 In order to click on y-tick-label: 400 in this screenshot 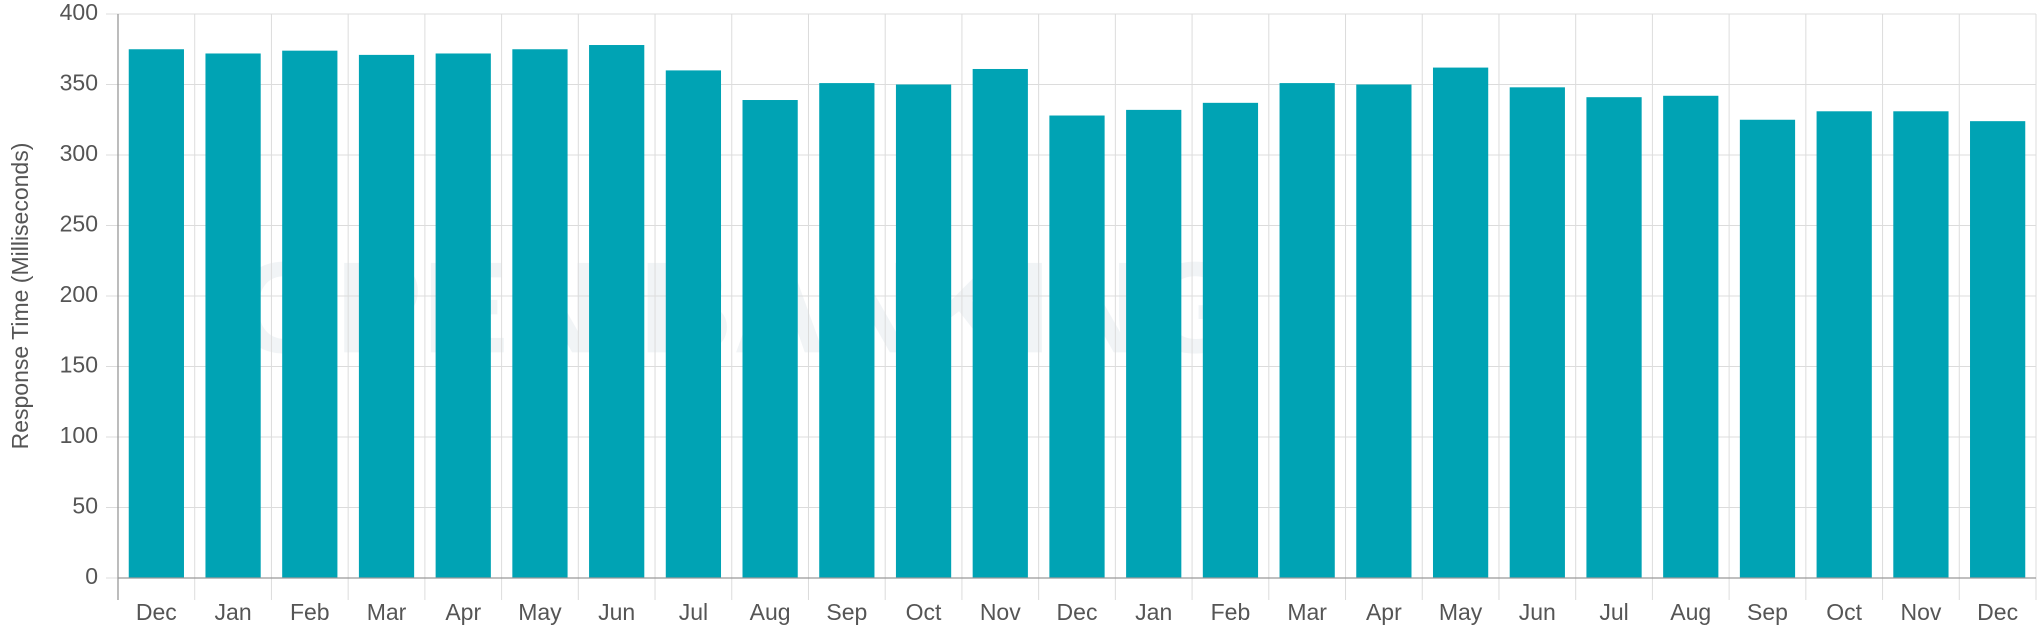, I will do `click(79, 12)`.